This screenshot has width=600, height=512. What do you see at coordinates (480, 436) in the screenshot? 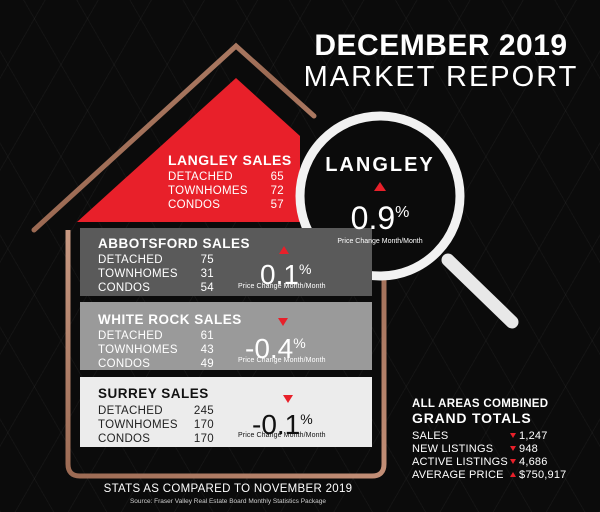
I see `list-item: SALES 1,247` at bounding box center [480, 436].